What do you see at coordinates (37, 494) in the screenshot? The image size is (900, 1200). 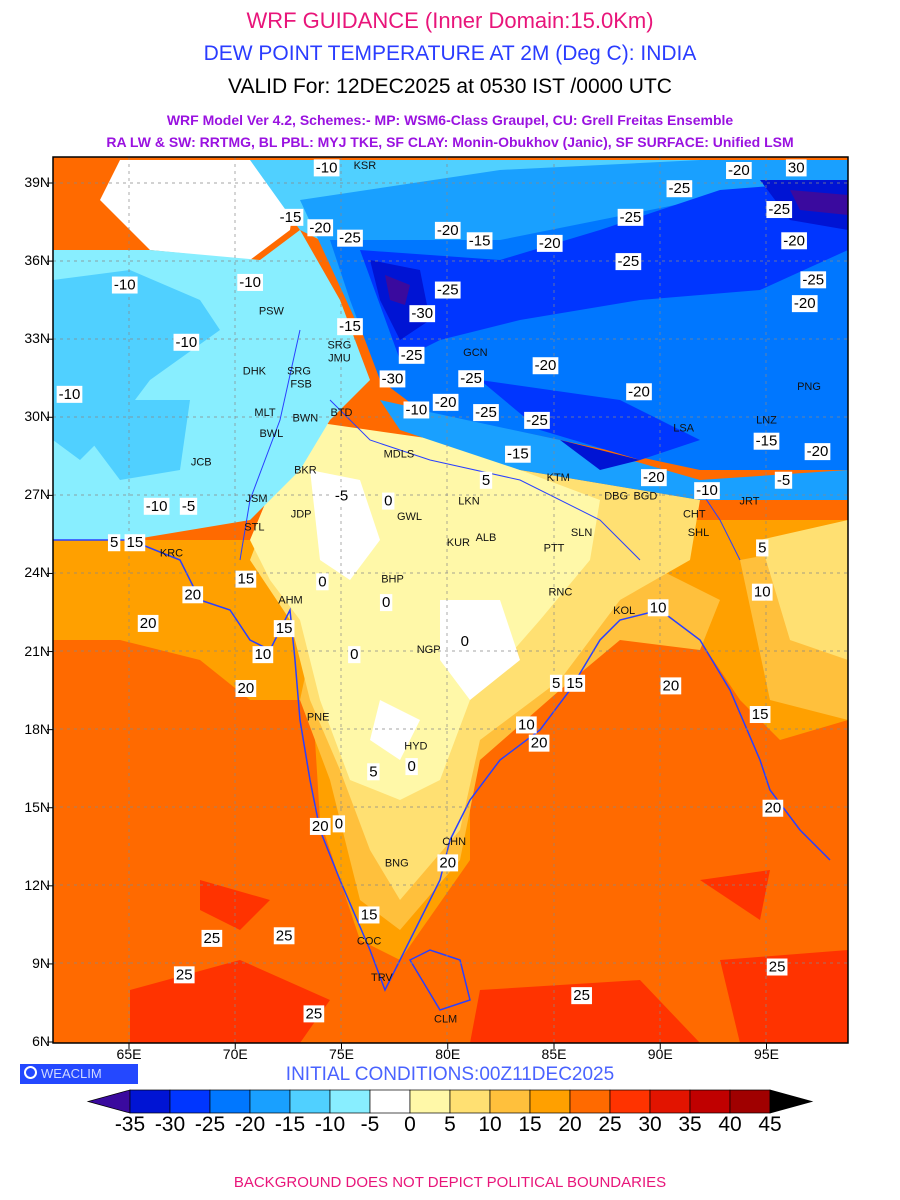 I see `lat-label: 27N` at bounding box center [37, 494].